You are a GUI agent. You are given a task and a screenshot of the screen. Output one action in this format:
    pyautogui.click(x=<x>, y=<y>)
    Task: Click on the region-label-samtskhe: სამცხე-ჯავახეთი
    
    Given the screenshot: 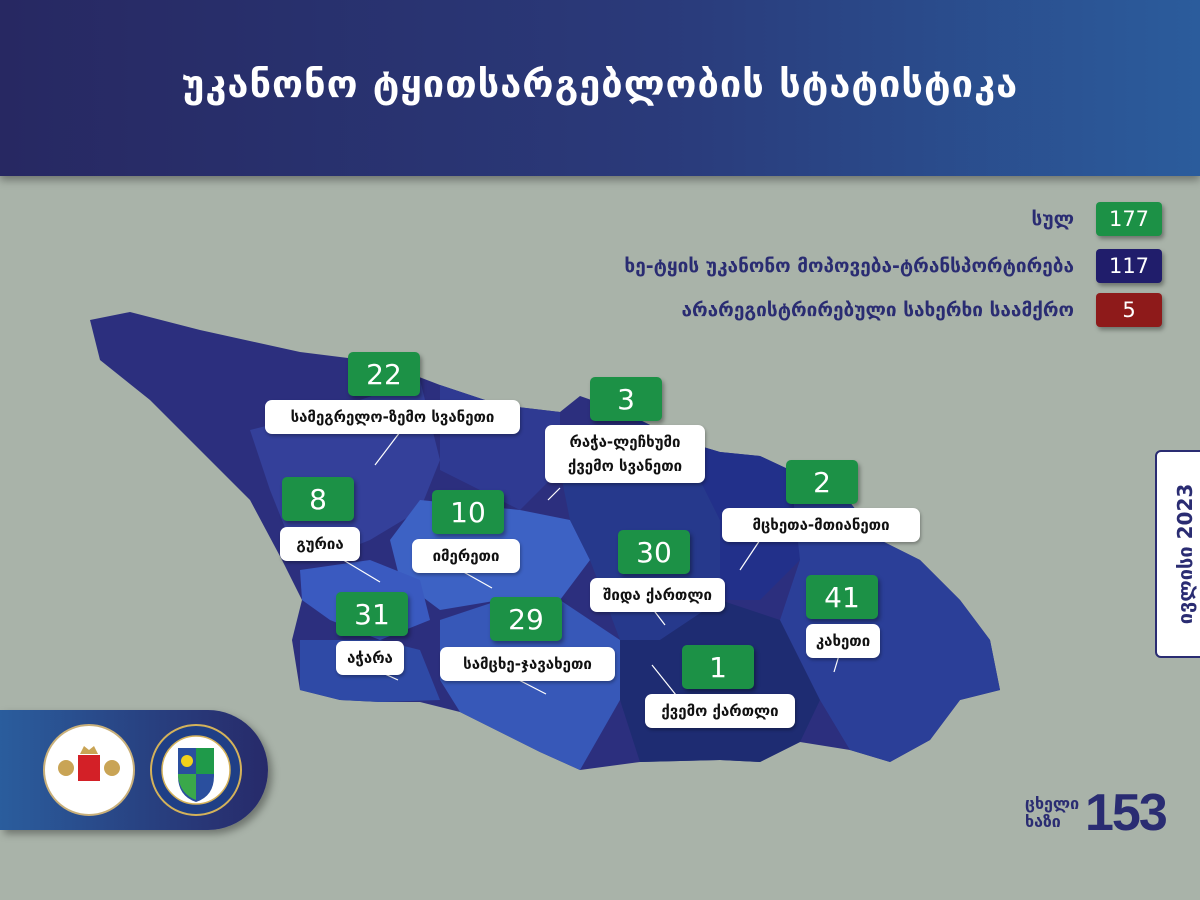 What is the action you would take?
    pyautogui.click(x=527, y=664)
    